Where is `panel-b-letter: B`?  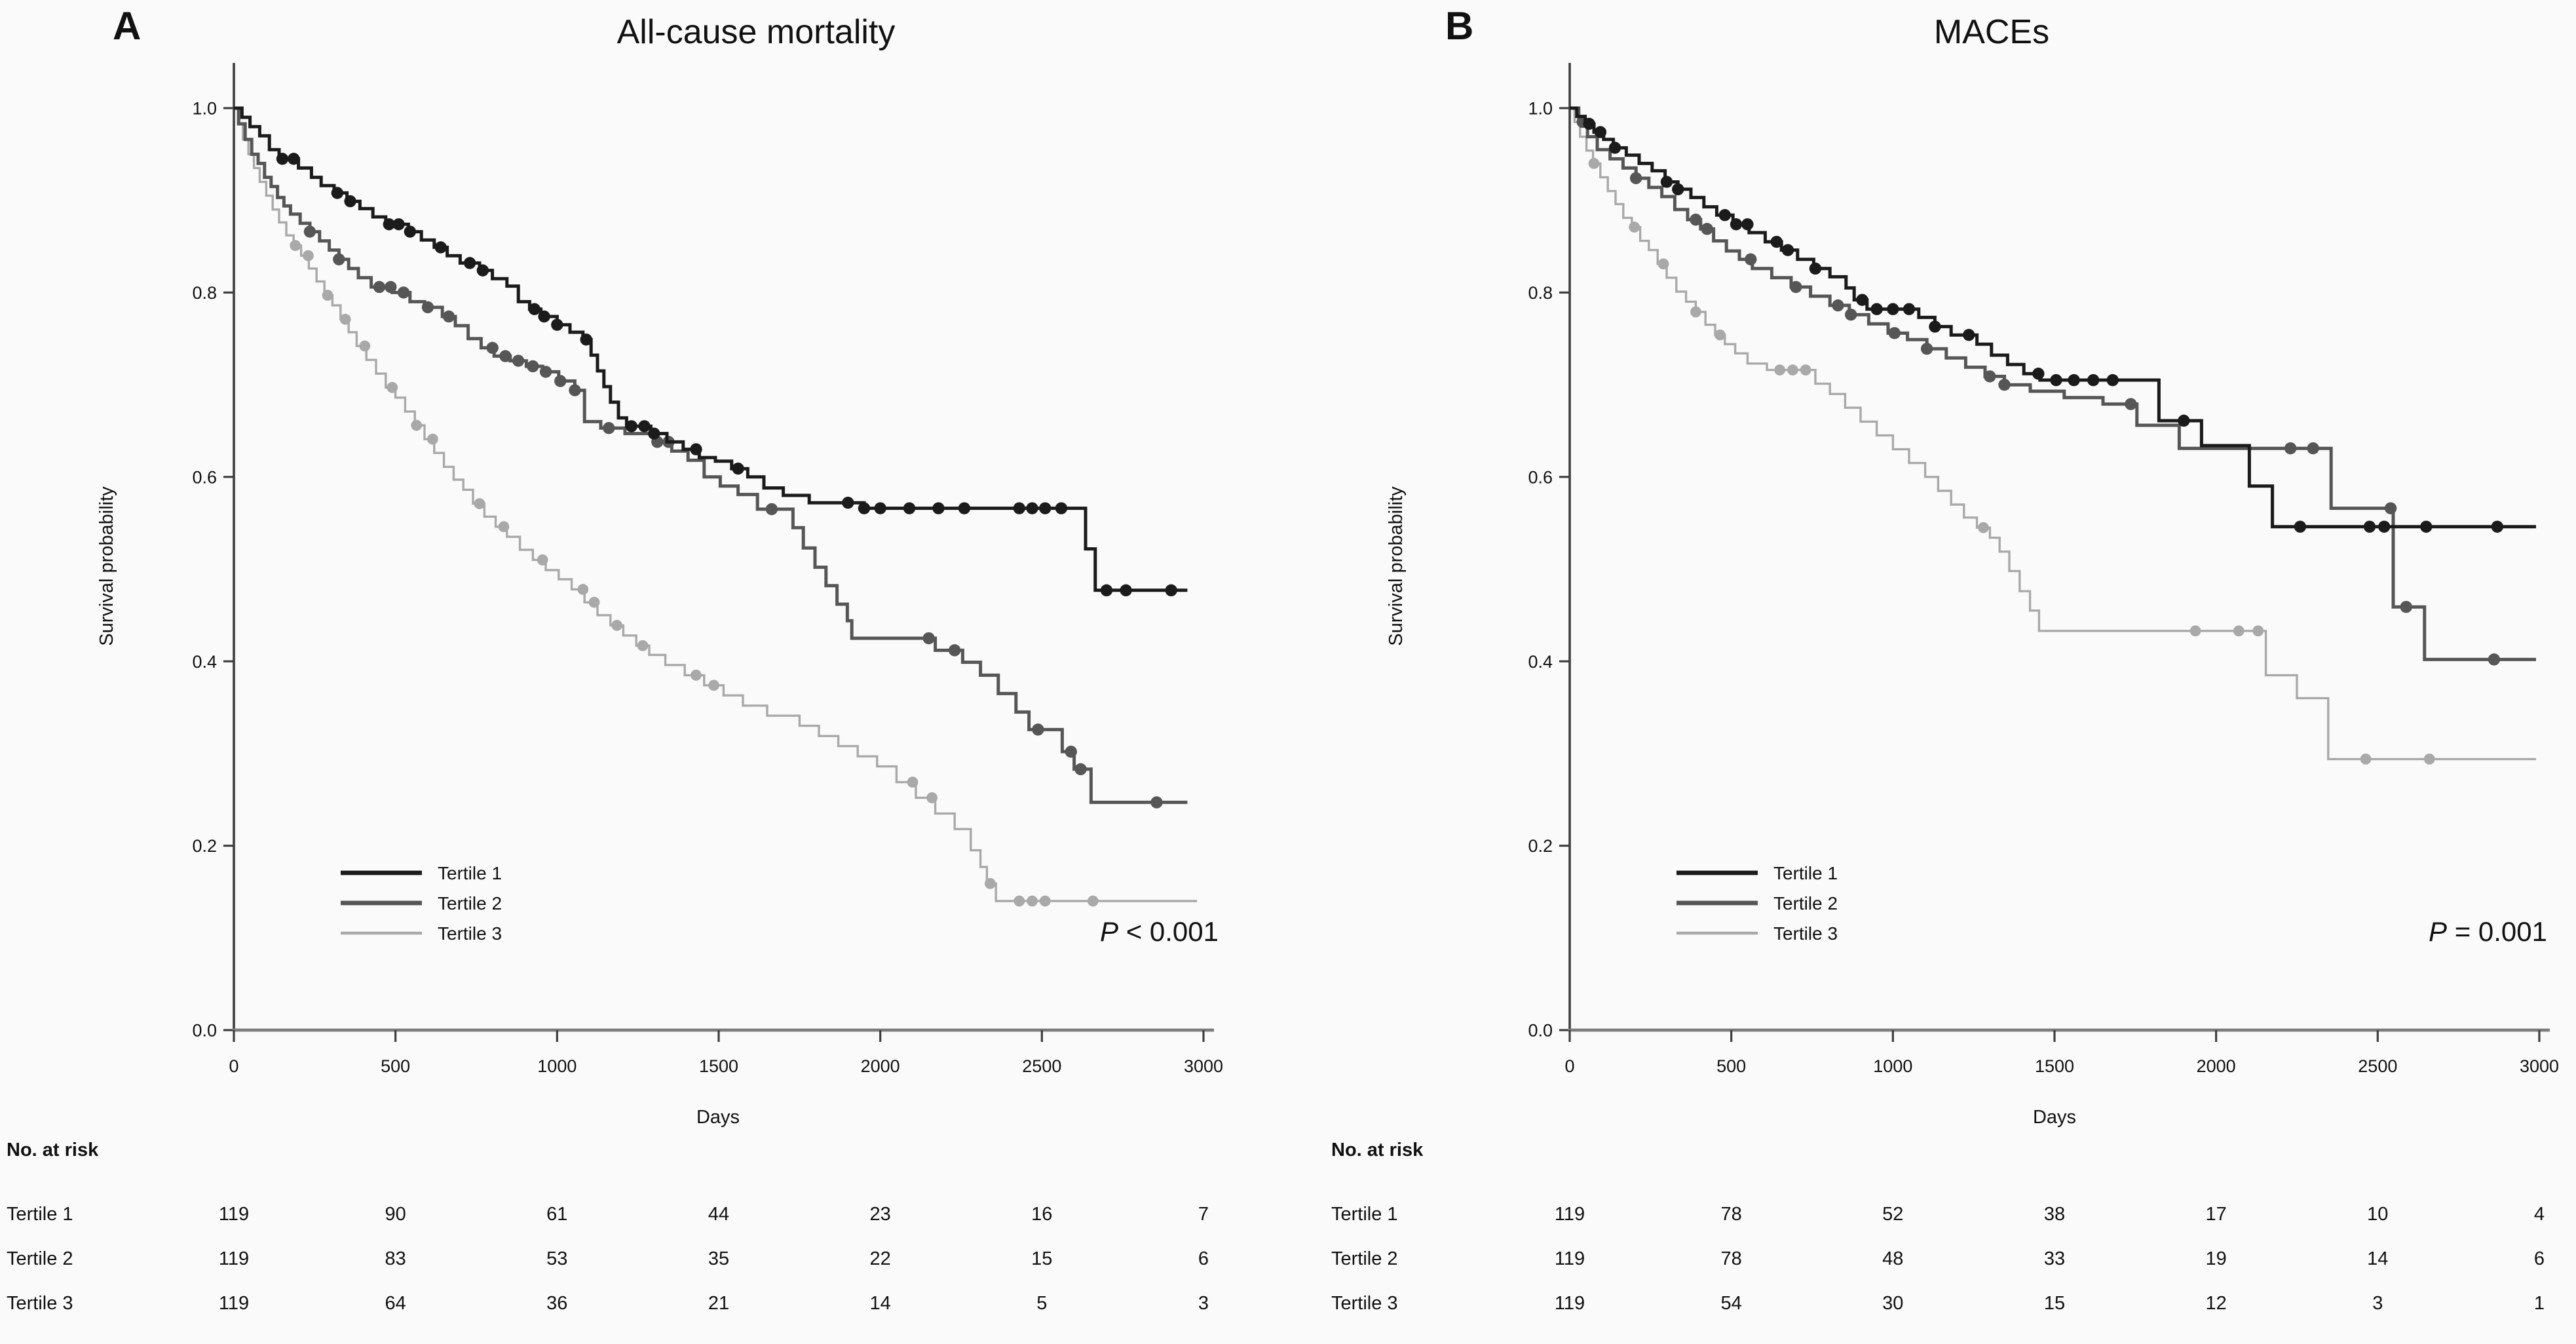 panel-b-letter: B is located at coordinates (1459, 27).